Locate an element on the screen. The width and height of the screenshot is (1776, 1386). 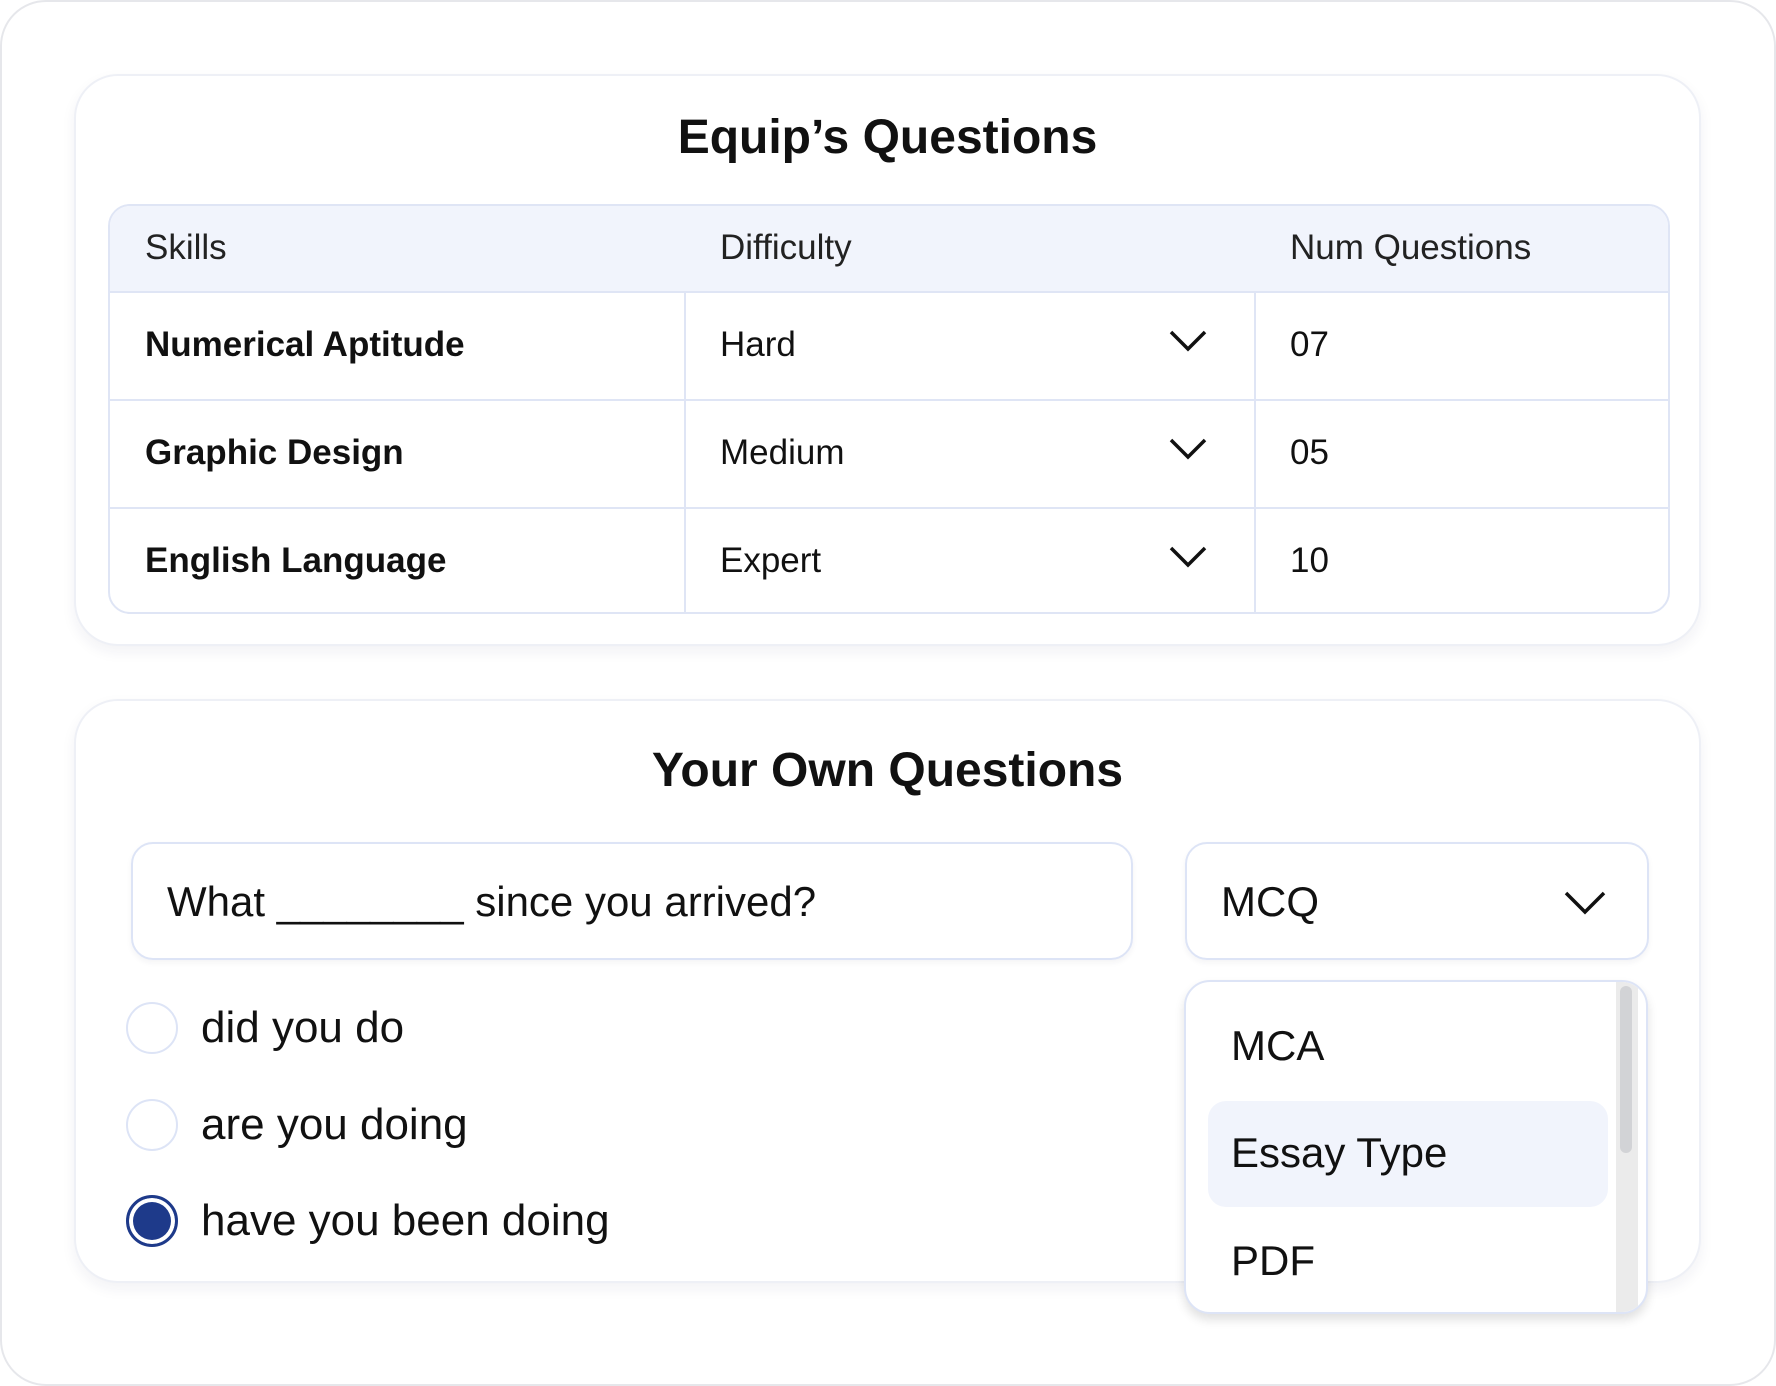
difficulty-select: Hard is located at coordinates (758, 344).